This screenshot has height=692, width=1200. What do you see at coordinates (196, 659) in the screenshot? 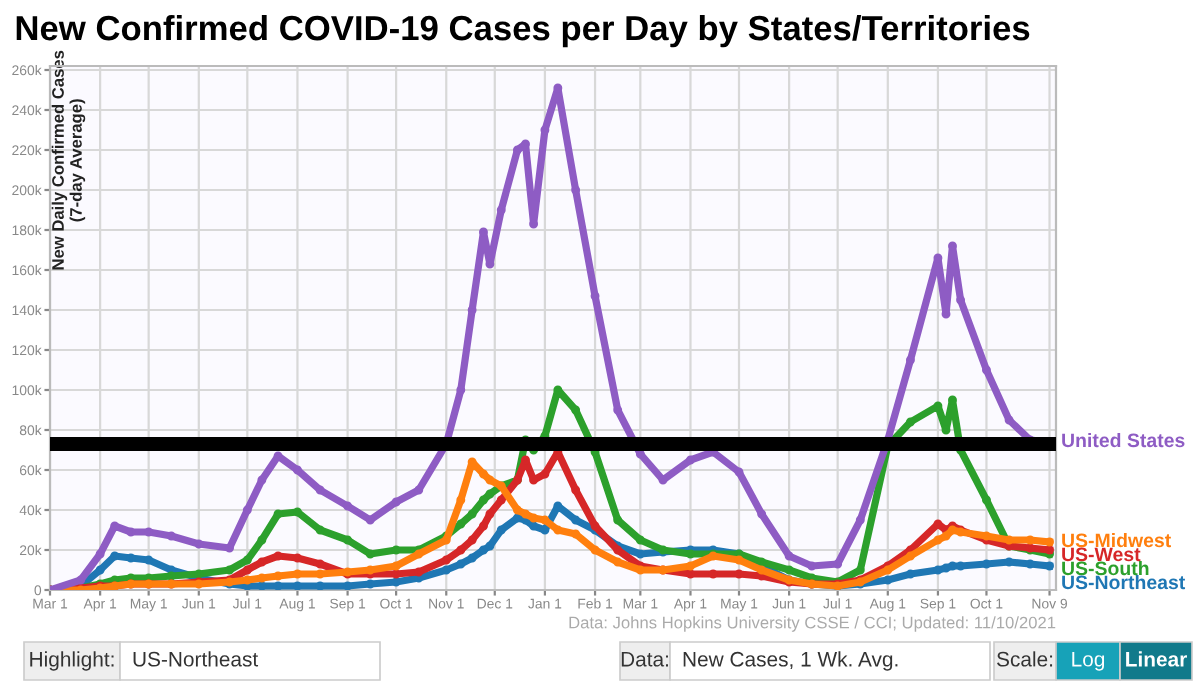
I see `text: US-Northeast` at bounding box center [196, 659].